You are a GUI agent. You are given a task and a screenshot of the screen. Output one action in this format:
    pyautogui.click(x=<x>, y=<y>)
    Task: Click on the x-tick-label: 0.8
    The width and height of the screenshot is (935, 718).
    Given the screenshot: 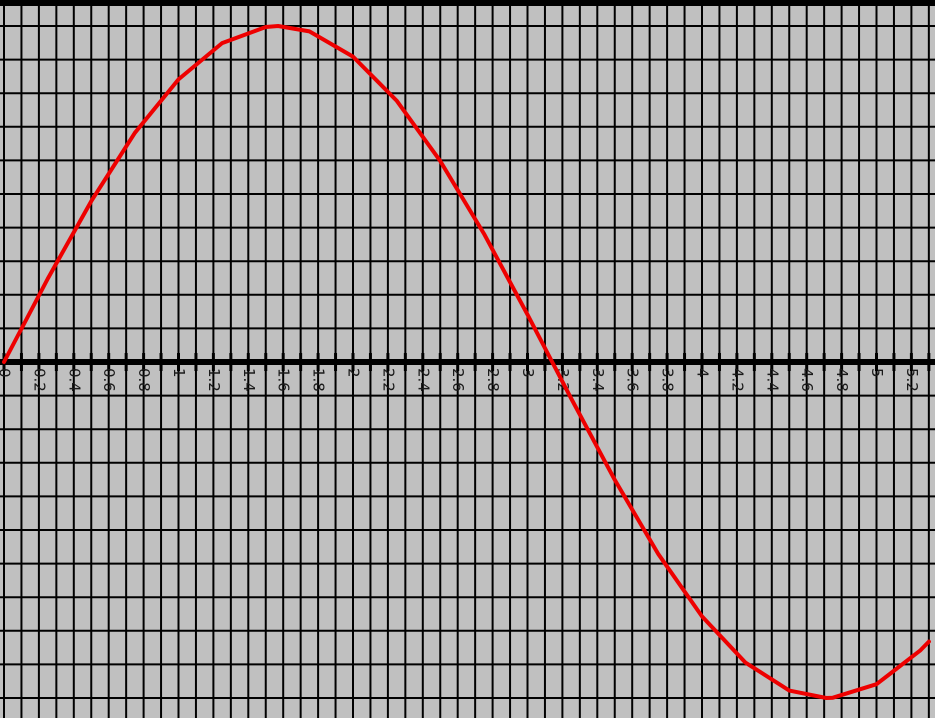 What is the action you would take?
    pyautogui.click(x=144, y=380)
    